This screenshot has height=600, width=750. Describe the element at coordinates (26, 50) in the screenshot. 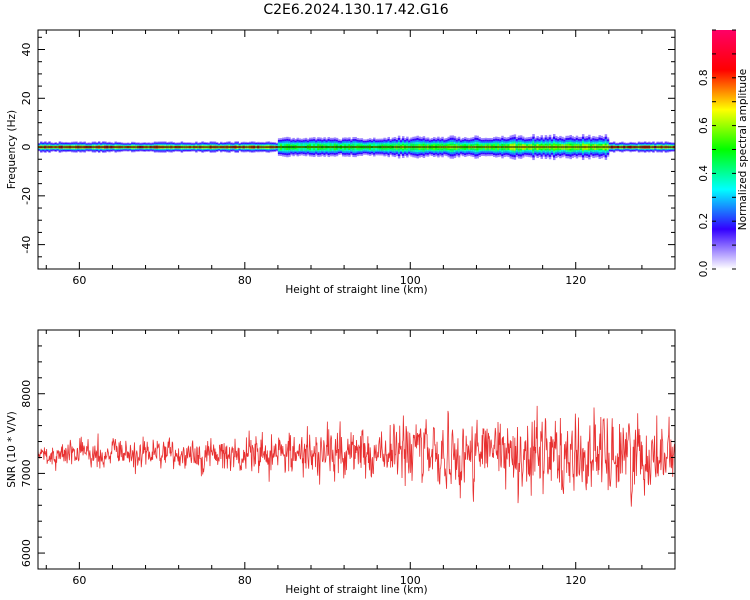

I see `y-tick-label: 40` at that location.